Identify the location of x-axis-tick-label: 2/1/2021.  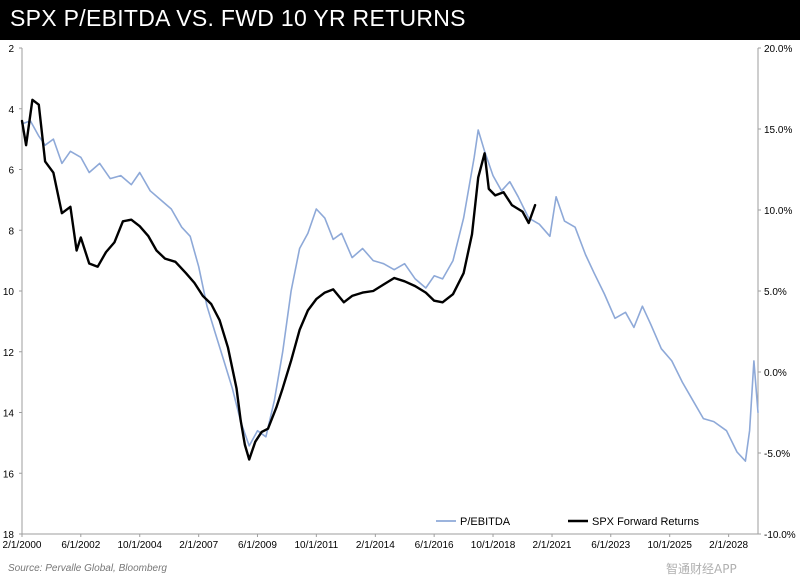
(552, 545).